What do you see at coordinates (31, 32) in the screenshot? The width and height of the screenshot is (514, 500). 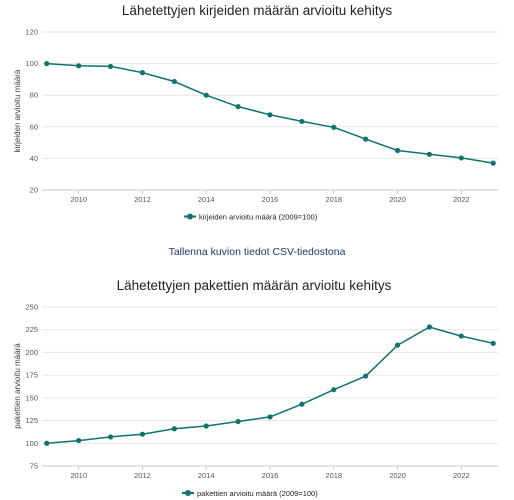 I see `y-tick-label: 120` at bounding box center [31, 32].